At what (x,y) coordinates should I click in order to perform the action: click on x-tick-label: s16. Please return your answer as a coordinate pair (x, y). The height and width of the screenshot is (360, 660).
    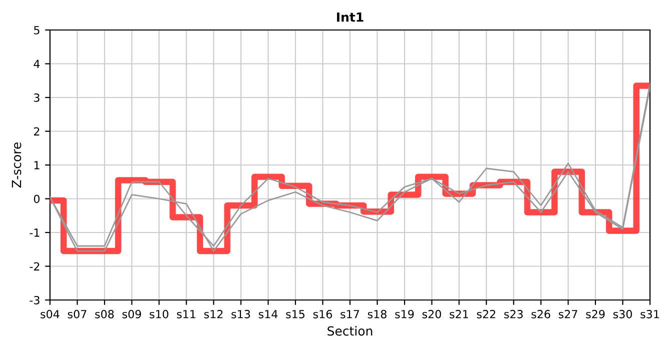
    Looking at the image, I should click on (322, 314).